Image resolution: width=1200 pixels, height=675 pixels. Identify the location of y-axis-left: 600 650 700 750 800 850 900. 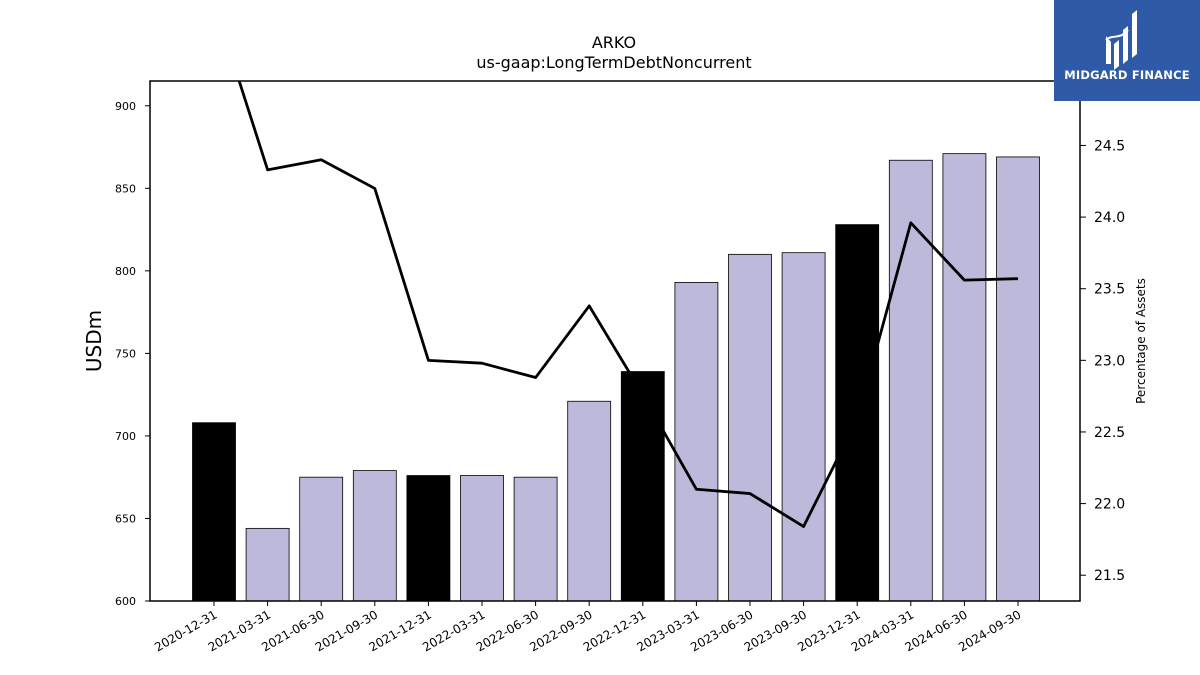
(132, 354).